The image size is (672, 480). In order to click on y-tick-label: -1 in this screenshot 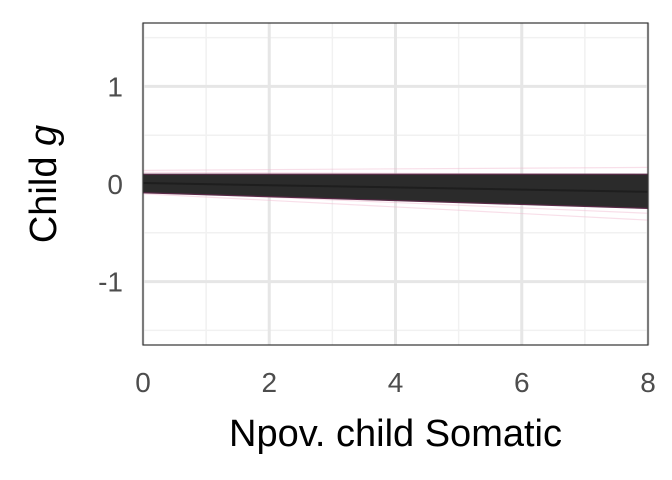, I will do `click(110, 282)`.